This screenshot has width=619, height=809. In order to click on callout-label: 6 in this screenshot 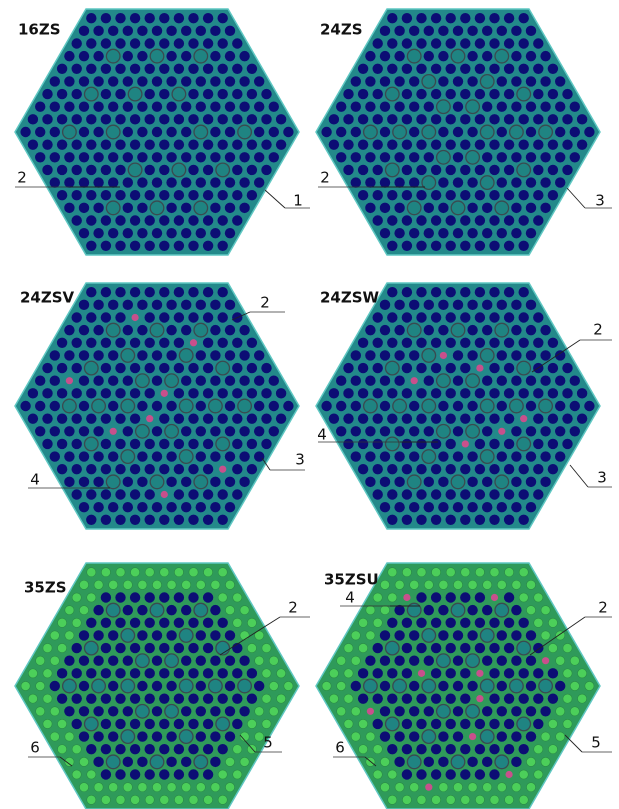, I will do `click(340, 748)`.